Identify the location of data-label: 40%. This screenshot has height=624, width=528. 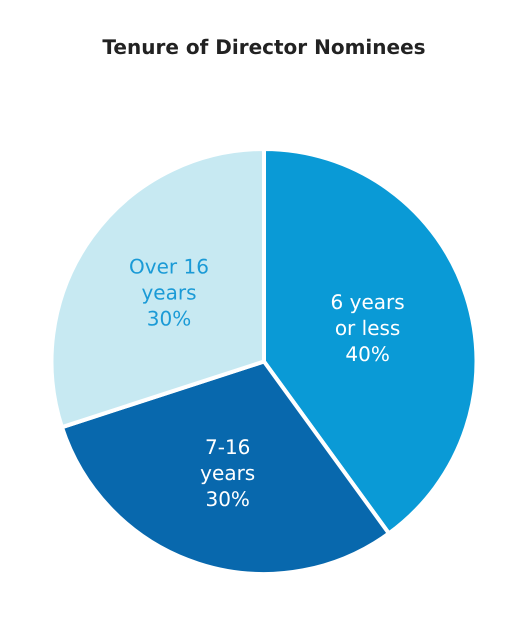
(367, 354).